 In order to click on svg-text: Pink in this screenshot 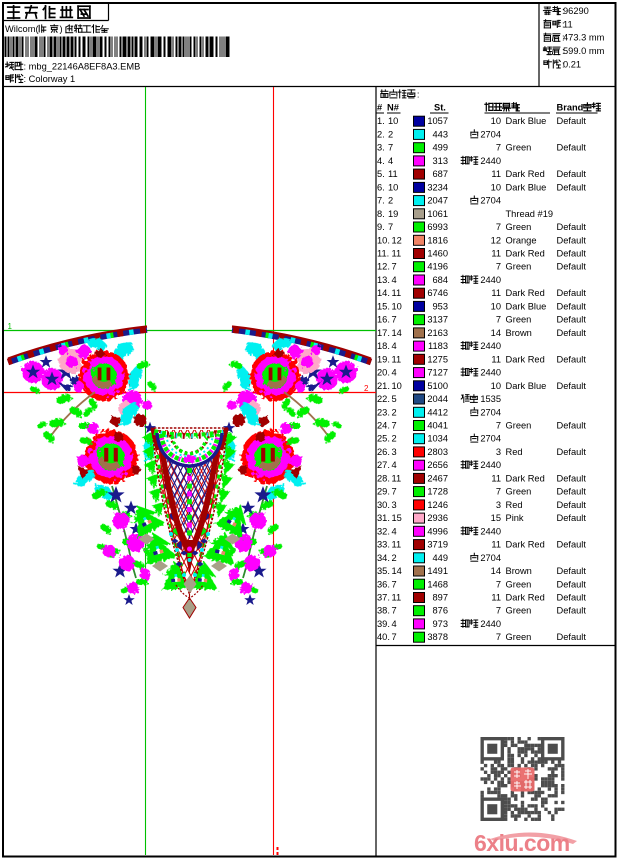, I will do `click(515, 518)`.